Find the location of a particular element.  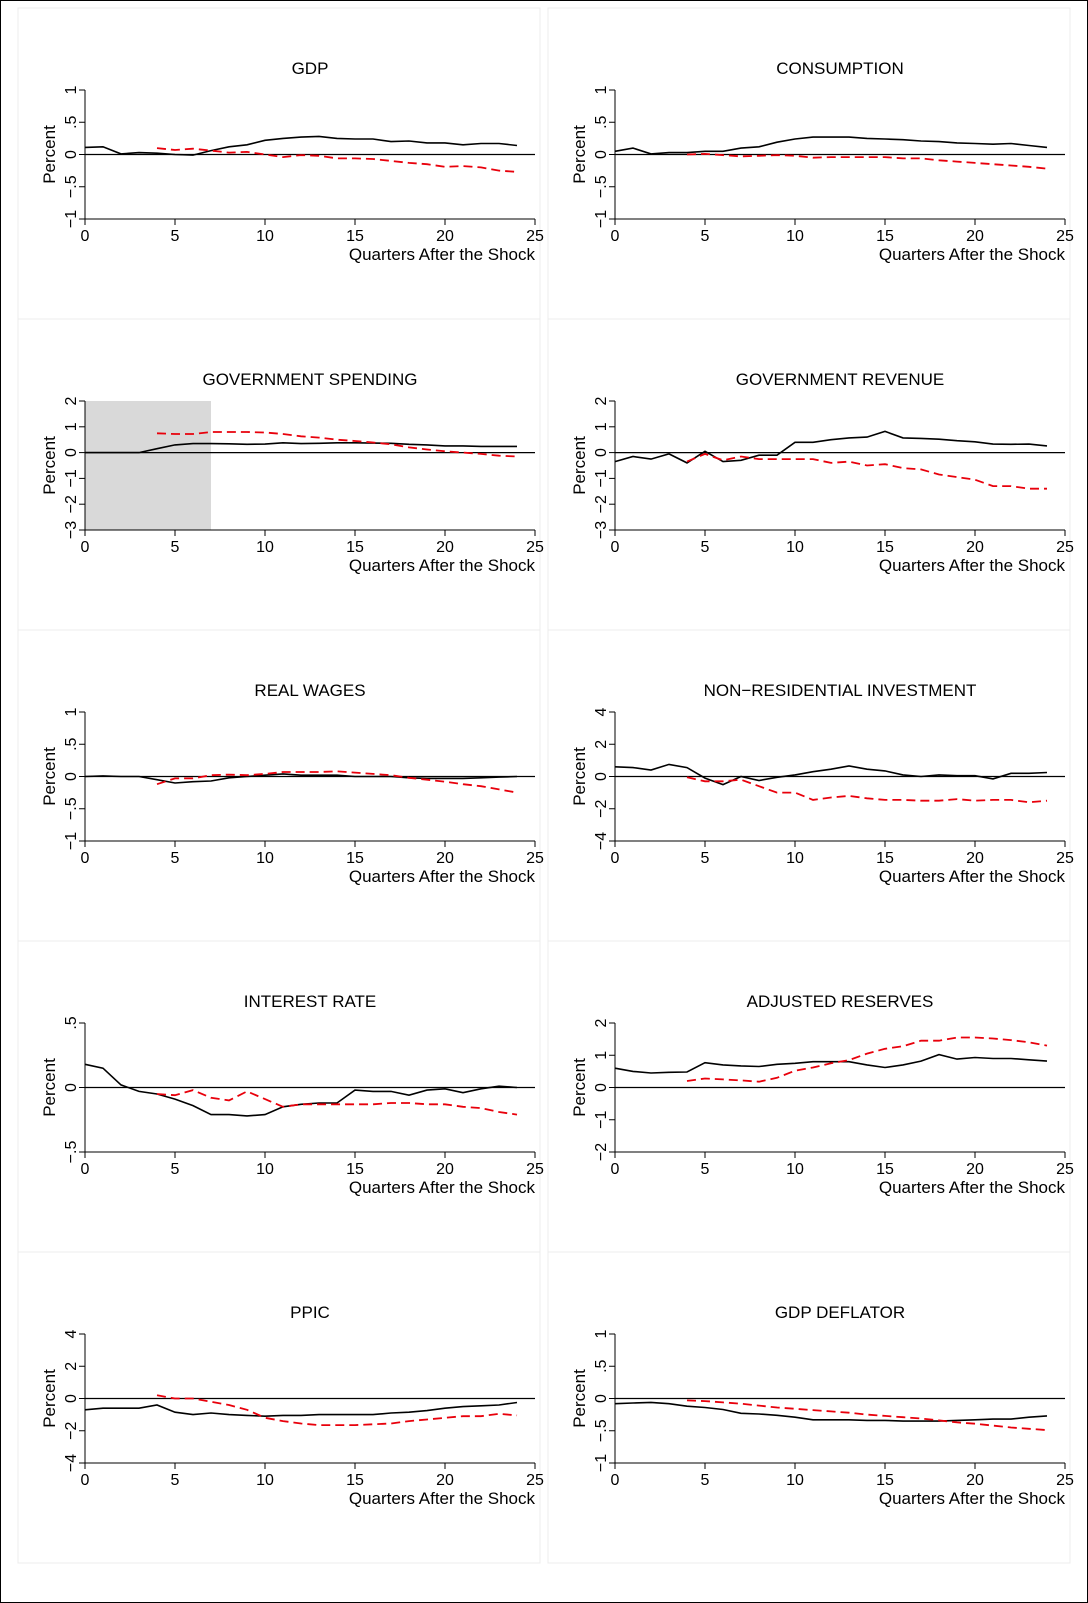

panel-title: GDP is located at coordinates (310, 68).